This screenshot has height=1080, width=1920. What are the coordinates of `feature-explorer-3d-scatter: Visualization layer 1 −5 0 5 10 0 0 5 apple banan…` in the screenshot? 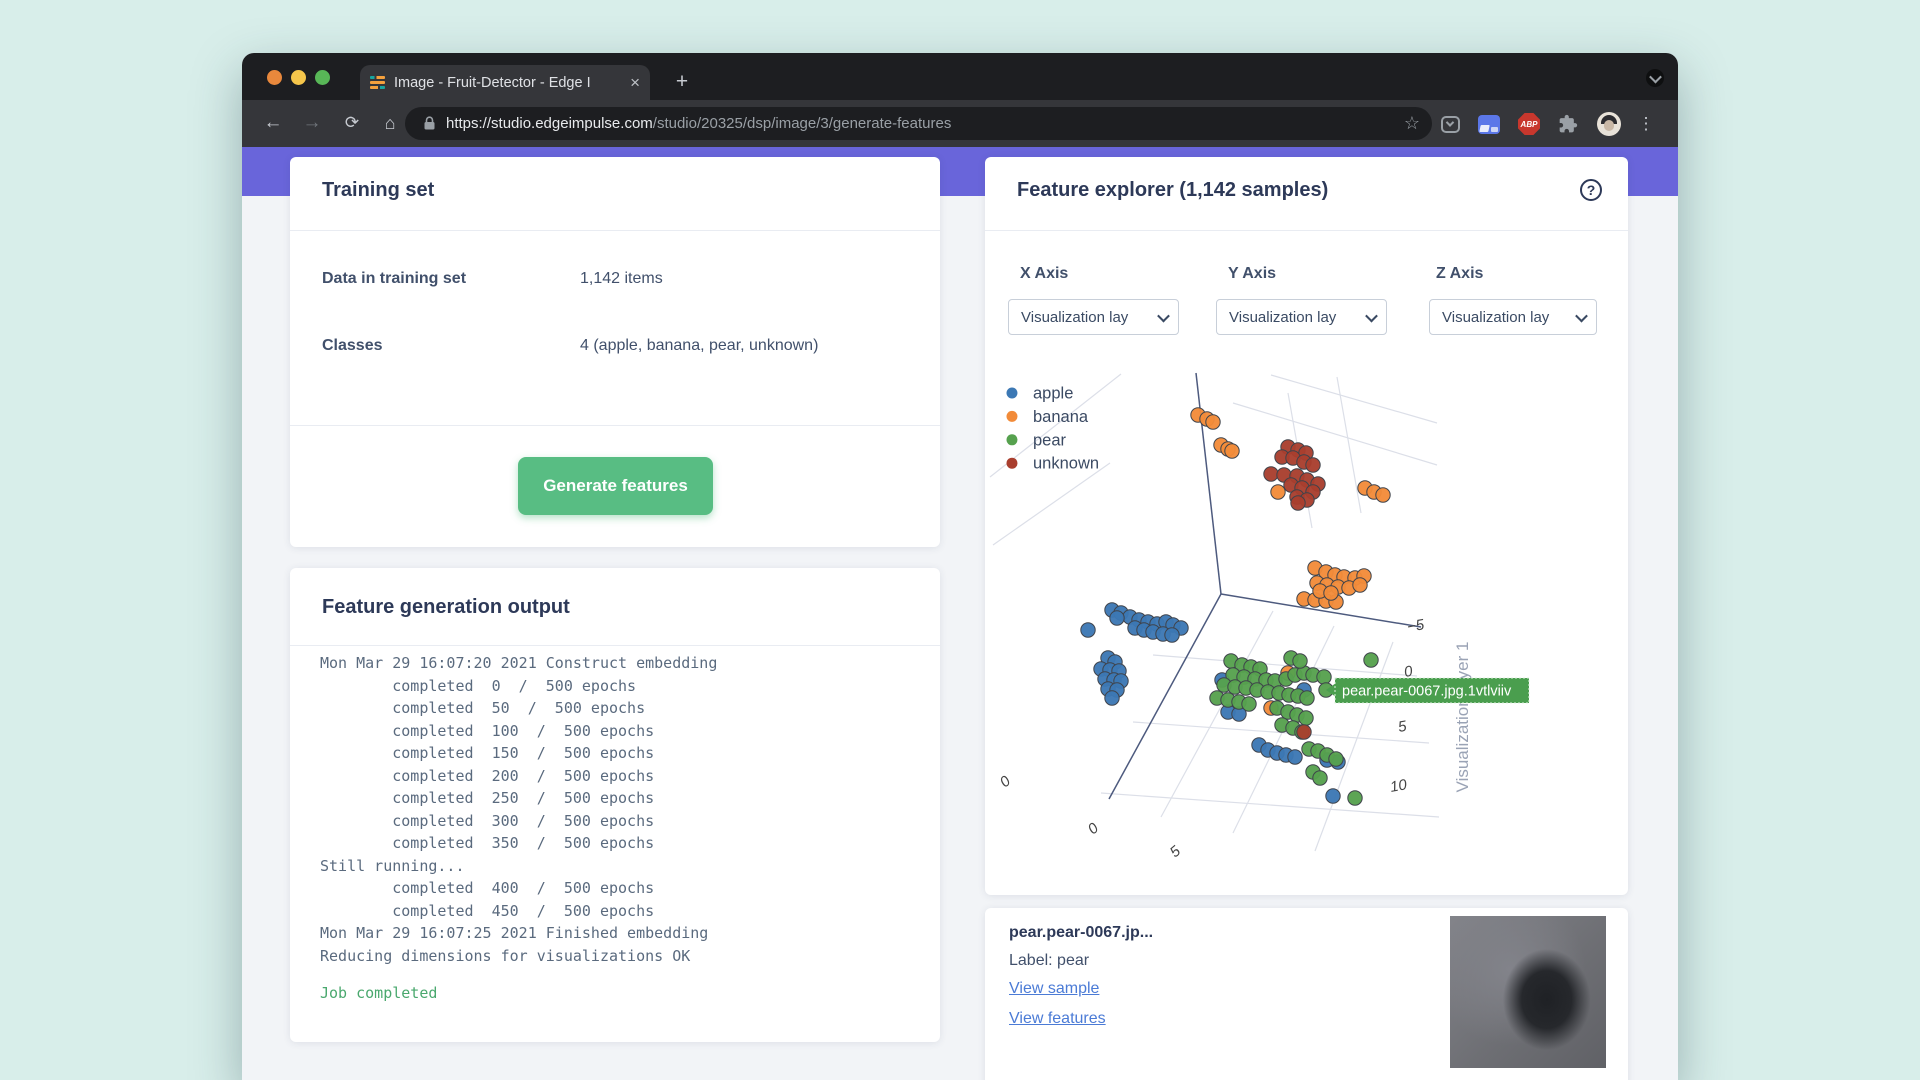 It's located at (1265, 630).